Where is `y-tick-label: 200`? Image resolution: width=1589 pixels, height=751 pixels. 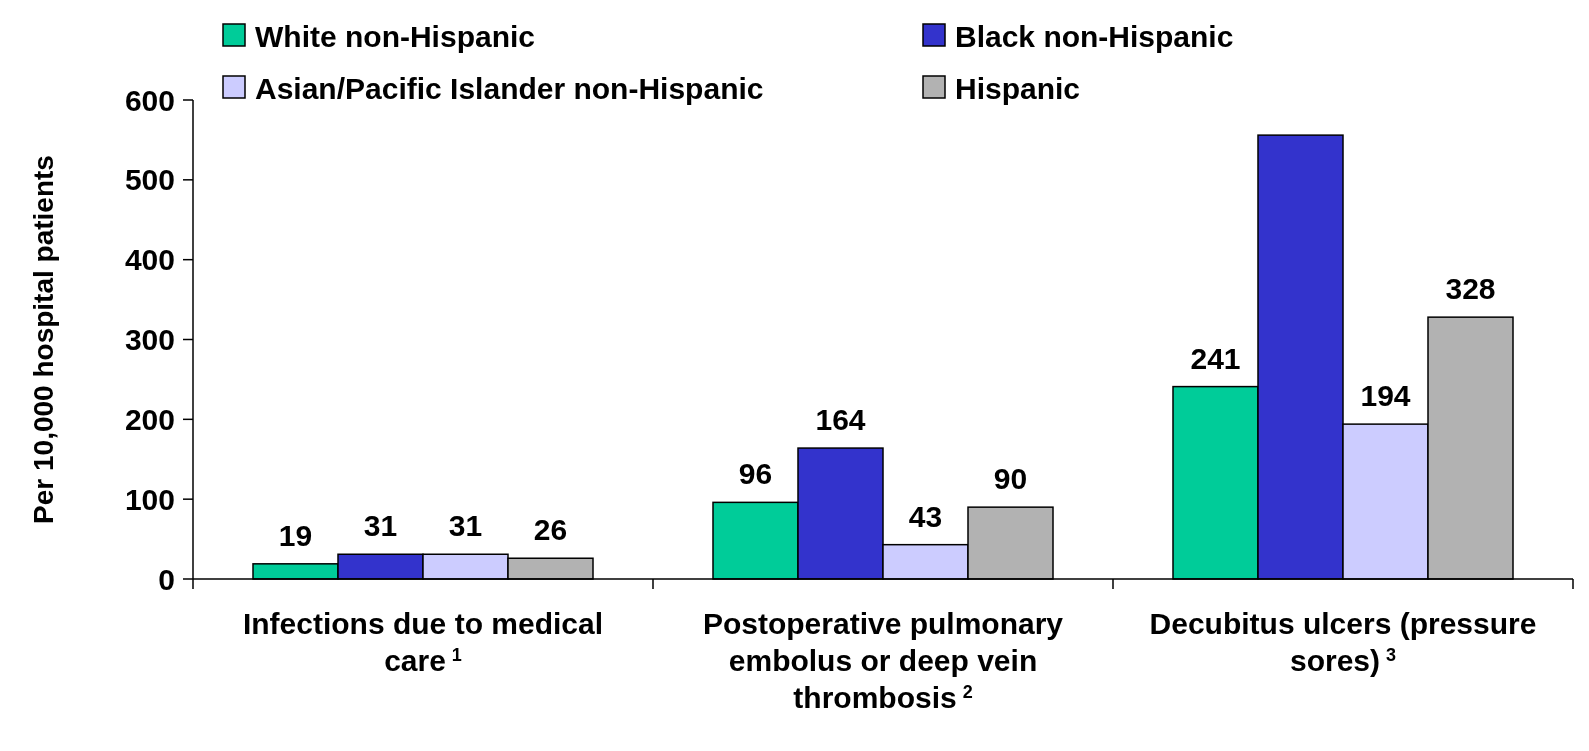 y-tick-label: 200 is located at coordinates (149, 419).